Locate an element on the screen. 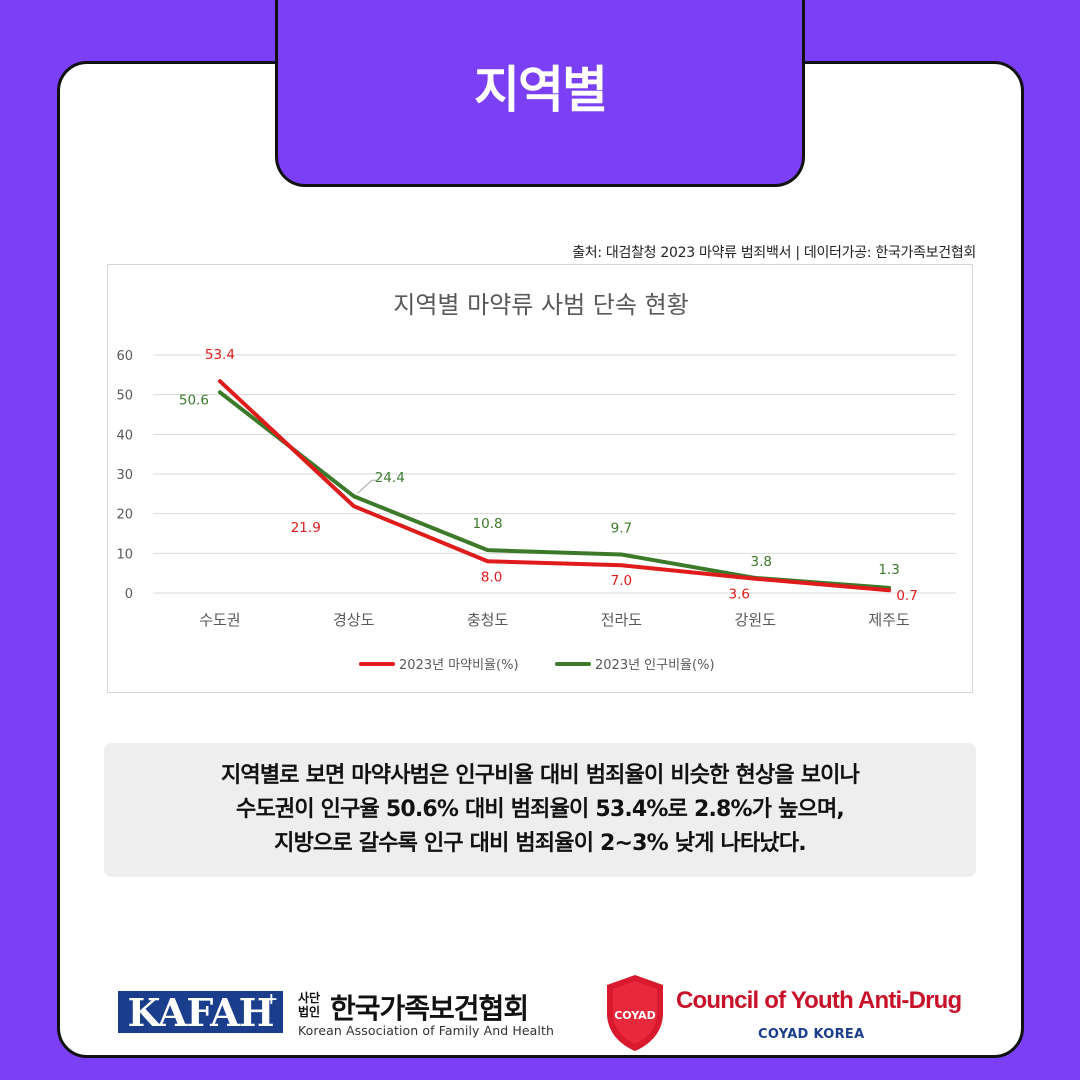  coyad-name: Council of Youth Anti-Drug is located at coordinates (819, 1000).